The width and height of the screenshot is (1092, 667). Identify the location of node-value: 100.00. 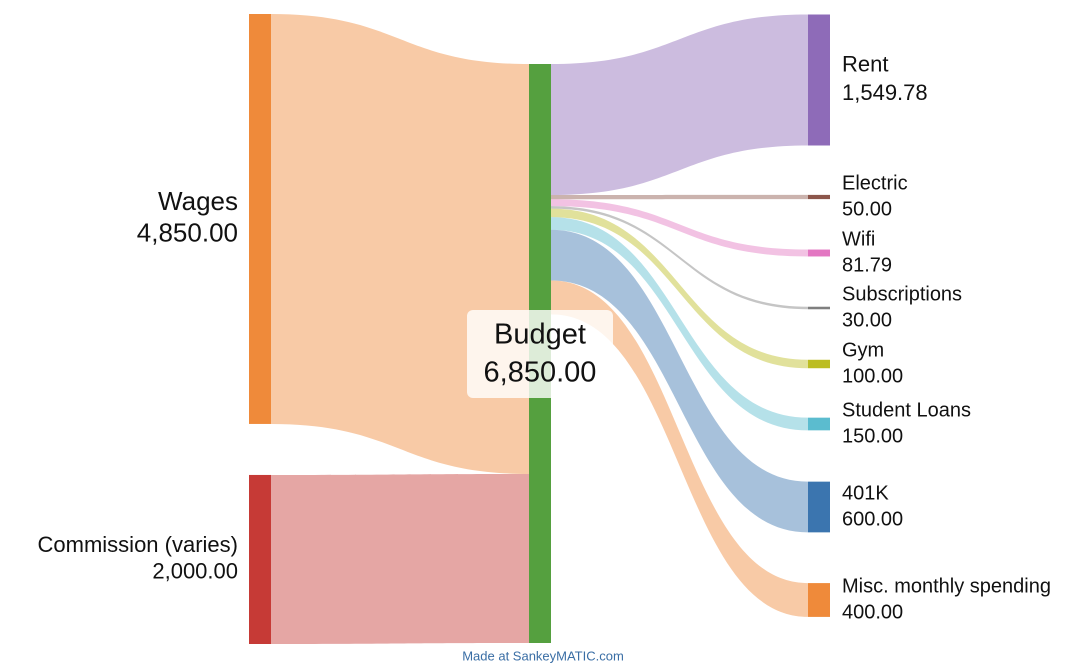
(872, 376).